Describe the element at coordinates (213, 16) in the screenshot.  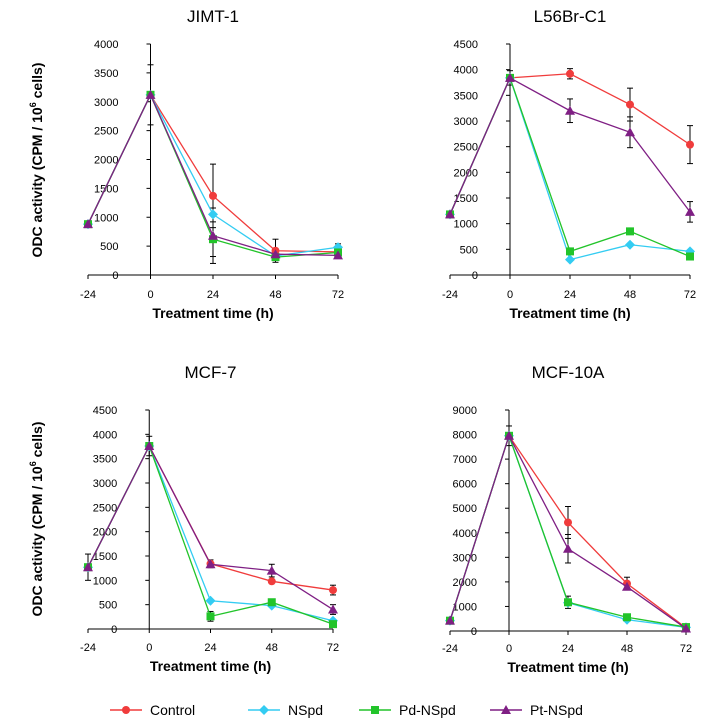
I see `chart-title: JIMT-1` at that location.